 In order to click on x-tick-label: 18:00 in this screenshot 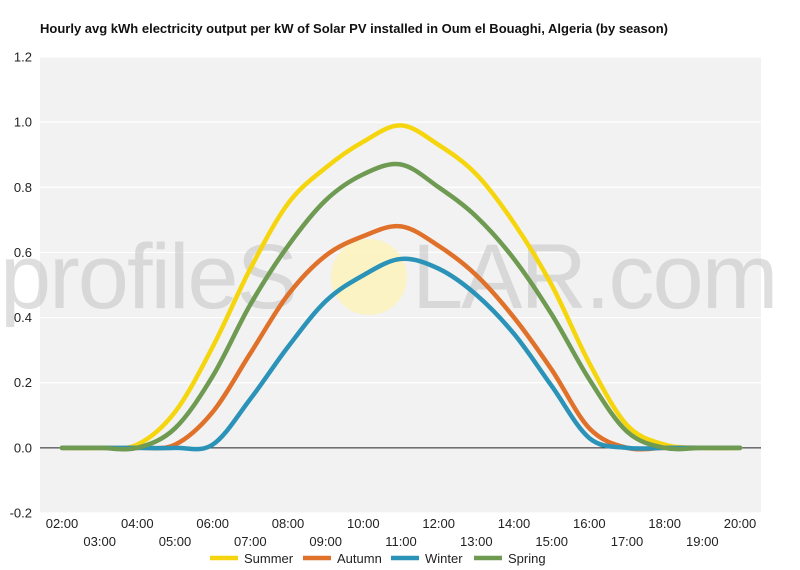, I will do `click(664, 523)`.